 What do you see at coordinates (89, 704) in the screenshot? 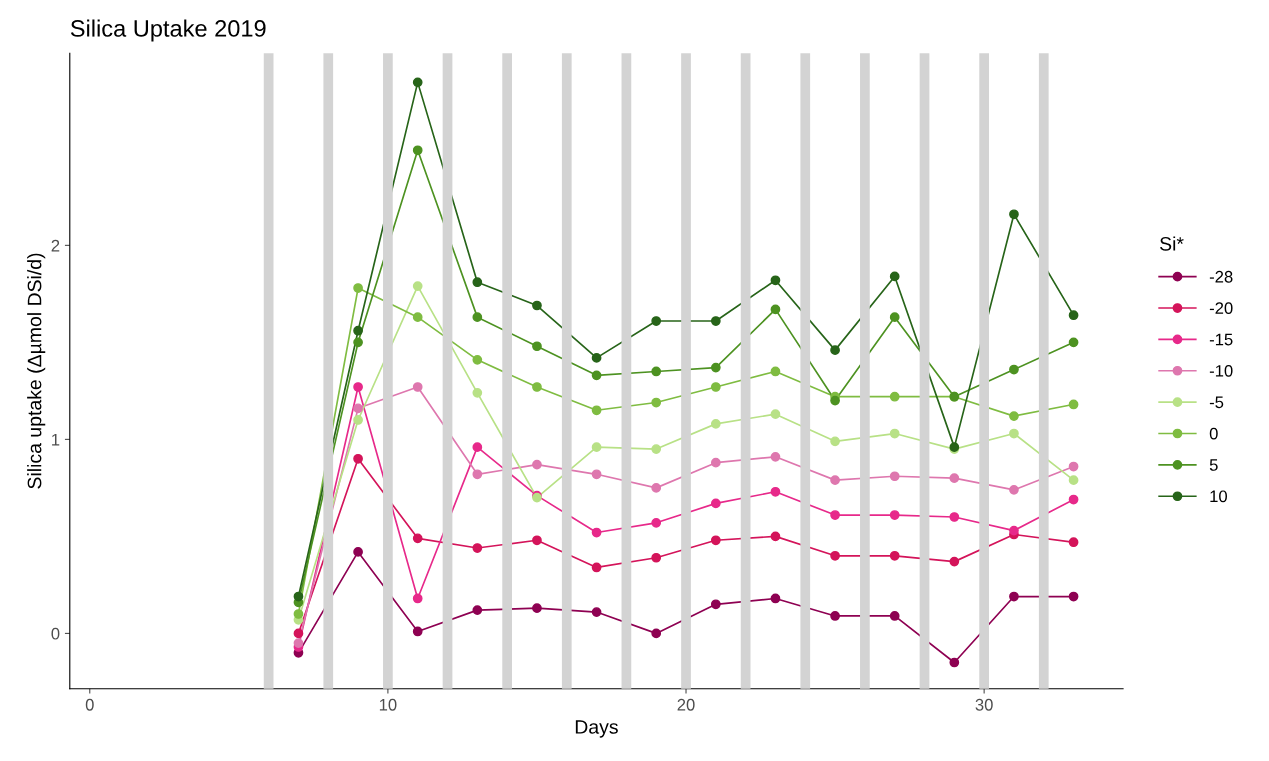
I see `x-tick-label: 0` at bounding box center [89, 704].